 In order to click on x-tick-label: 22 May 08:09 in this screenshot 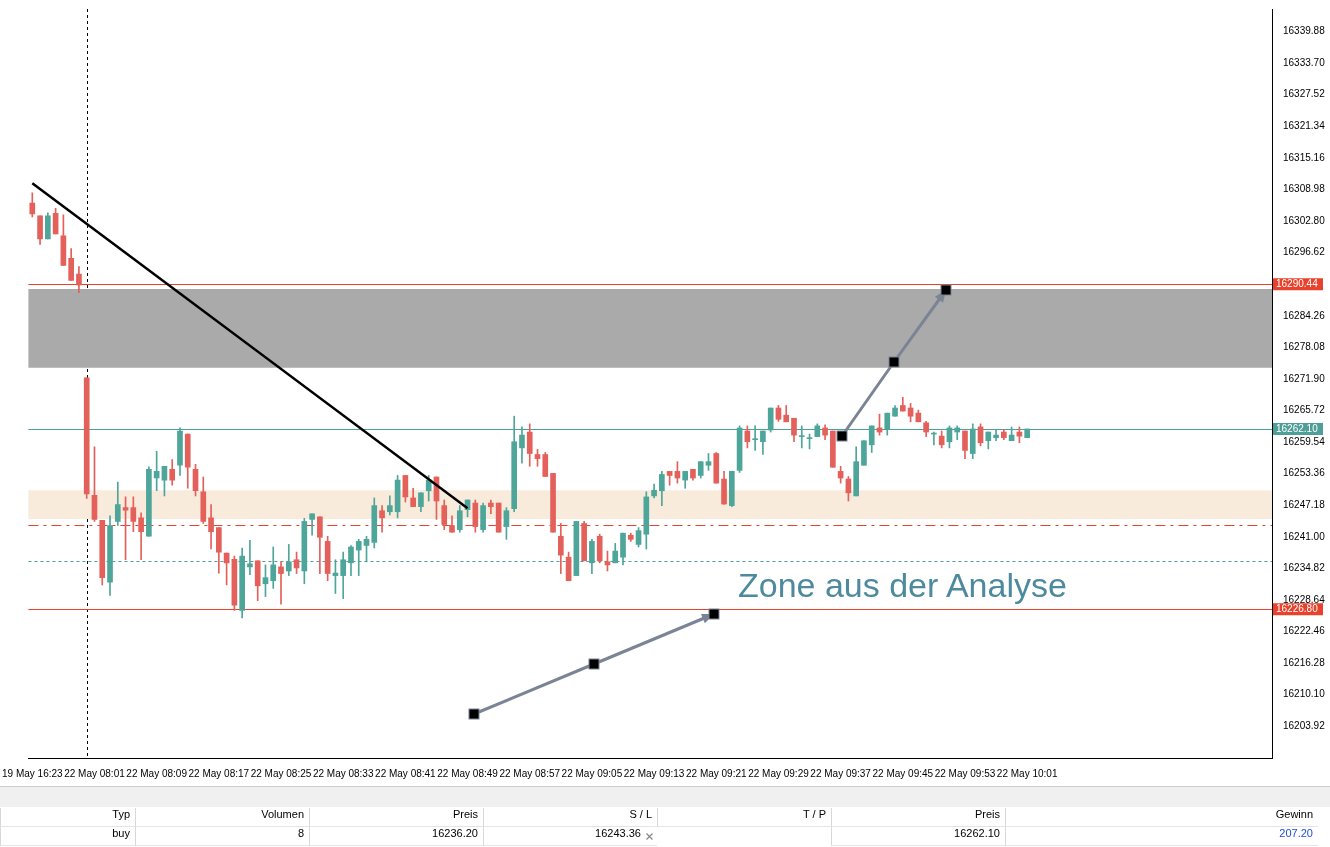, I will do `click(157, 773)`.